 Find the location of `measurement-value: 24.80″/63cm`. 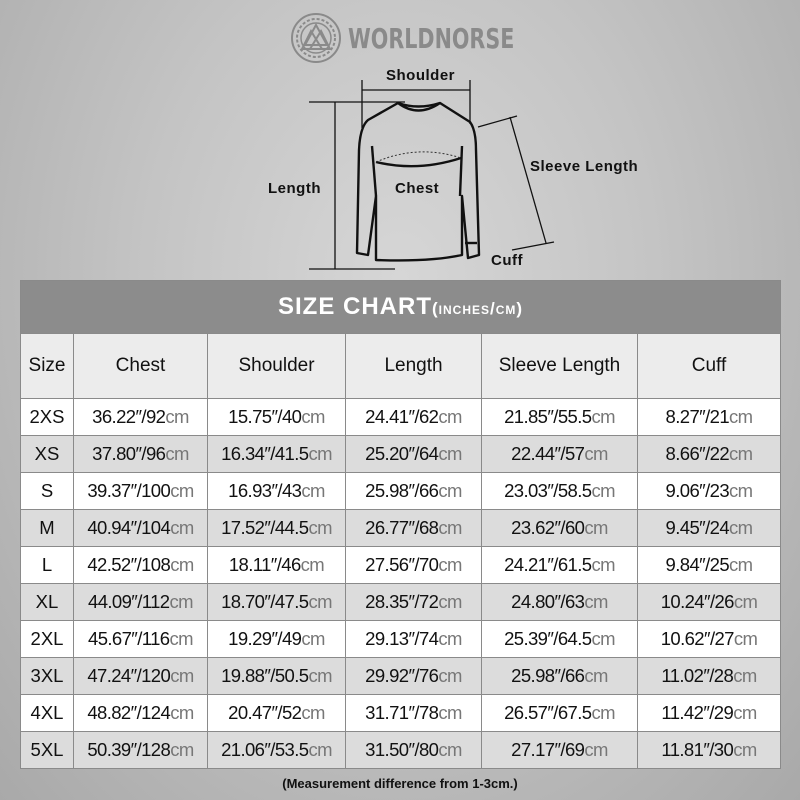

measurement-value: 24.80″/63cm is located at coordinates (559, 601).